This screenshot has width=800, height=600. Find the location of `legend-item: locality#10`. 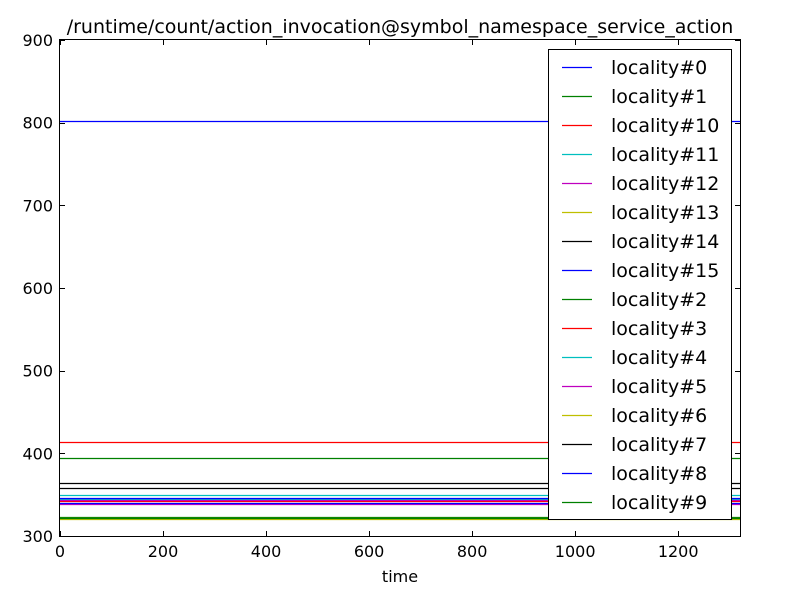

legend-item: locality#10 is located at coordinates (640, 126).